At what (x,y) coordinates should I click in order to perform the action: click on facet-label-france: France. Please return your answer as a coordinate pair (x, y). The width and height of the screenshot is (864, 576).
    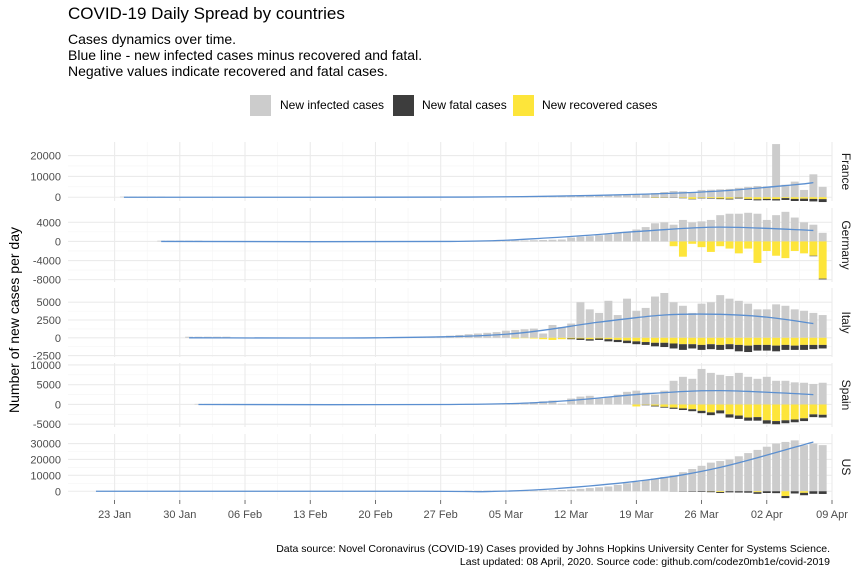
    Looking at the image, I should click on (846, 172).